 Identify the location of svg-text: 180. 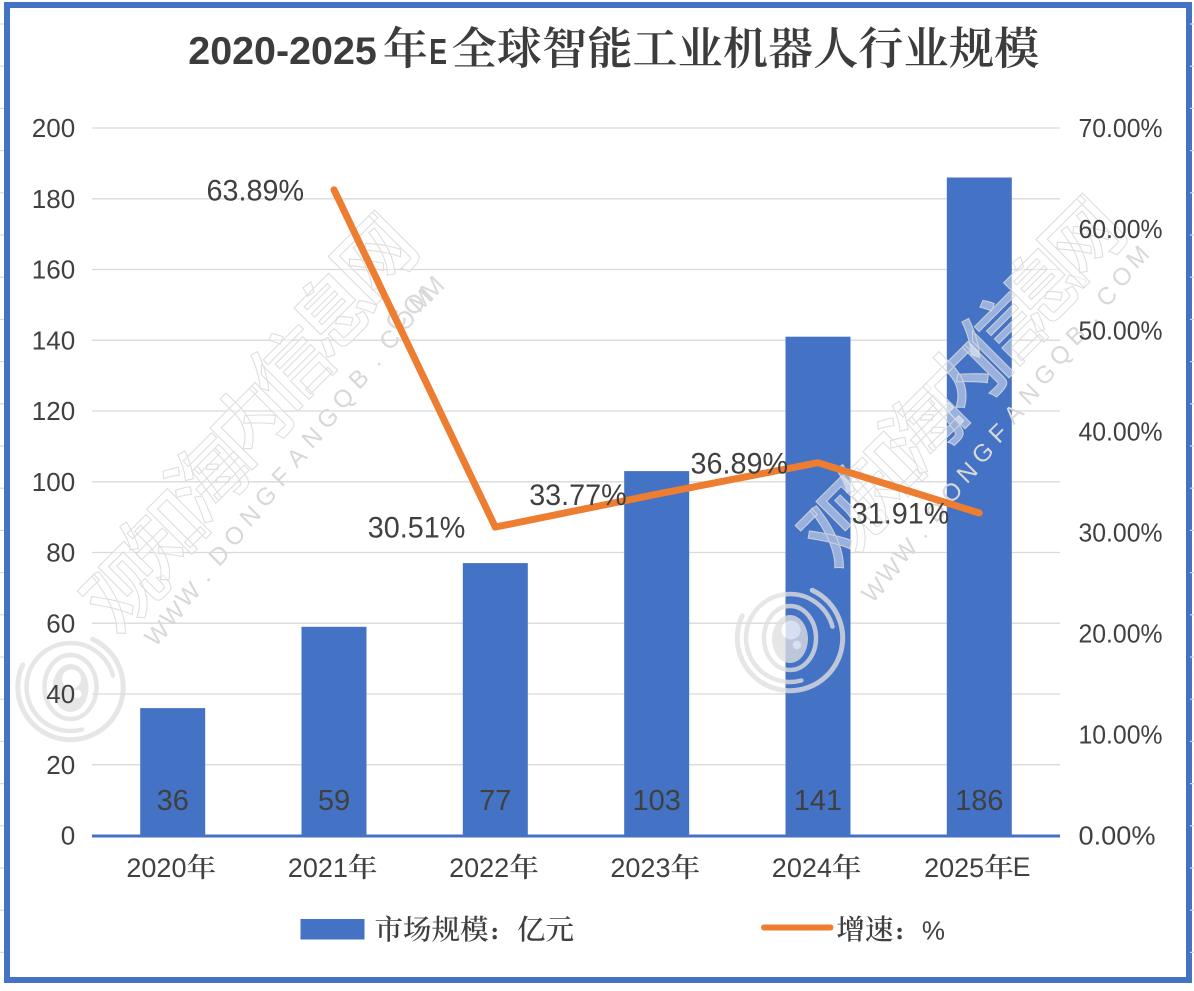
(53, 199).